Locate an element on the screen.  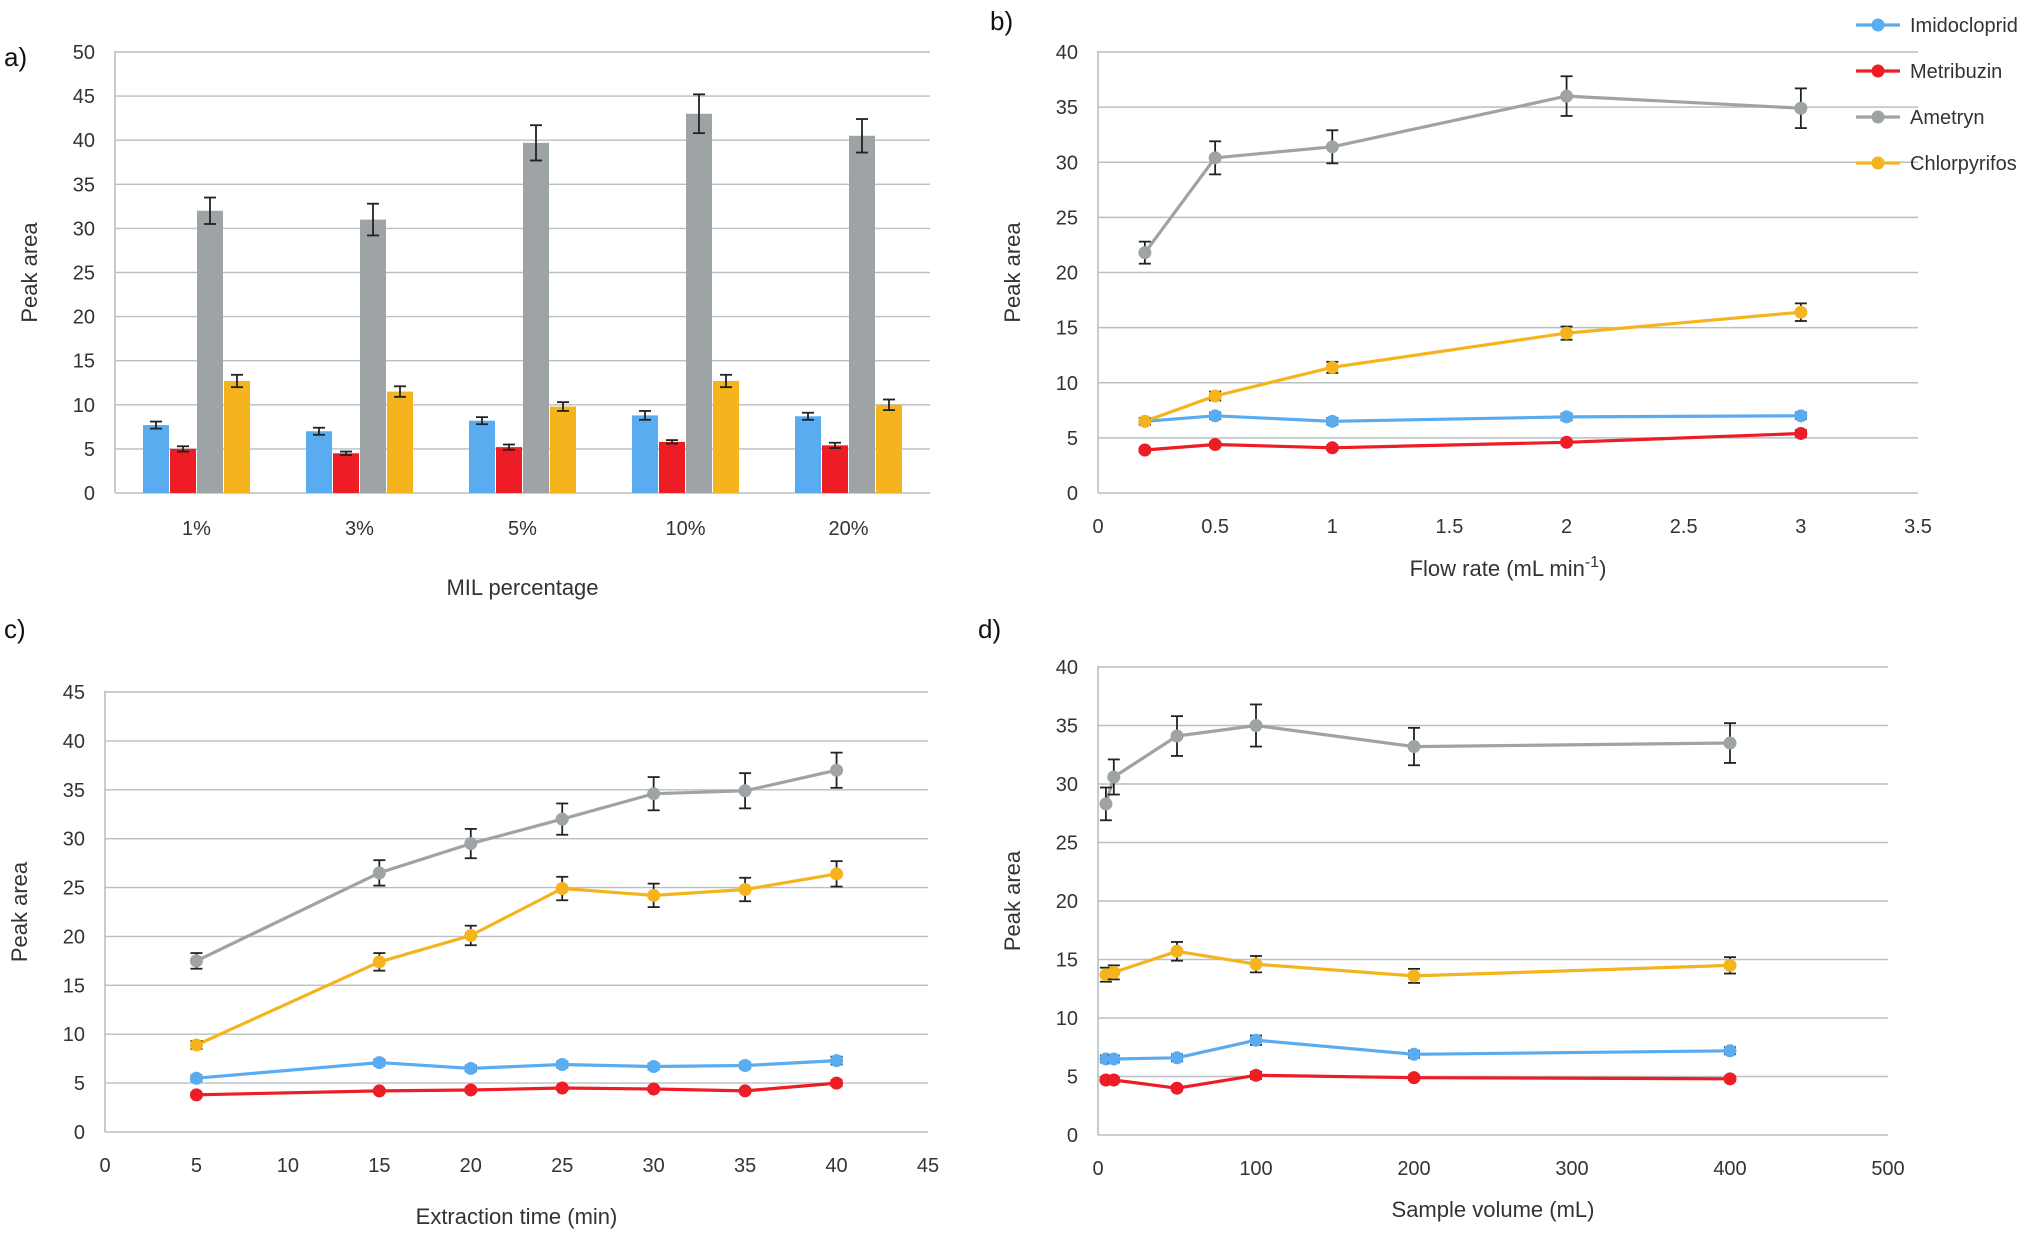
x-axis-label-end: ) is located at coordinates (1602, 568).